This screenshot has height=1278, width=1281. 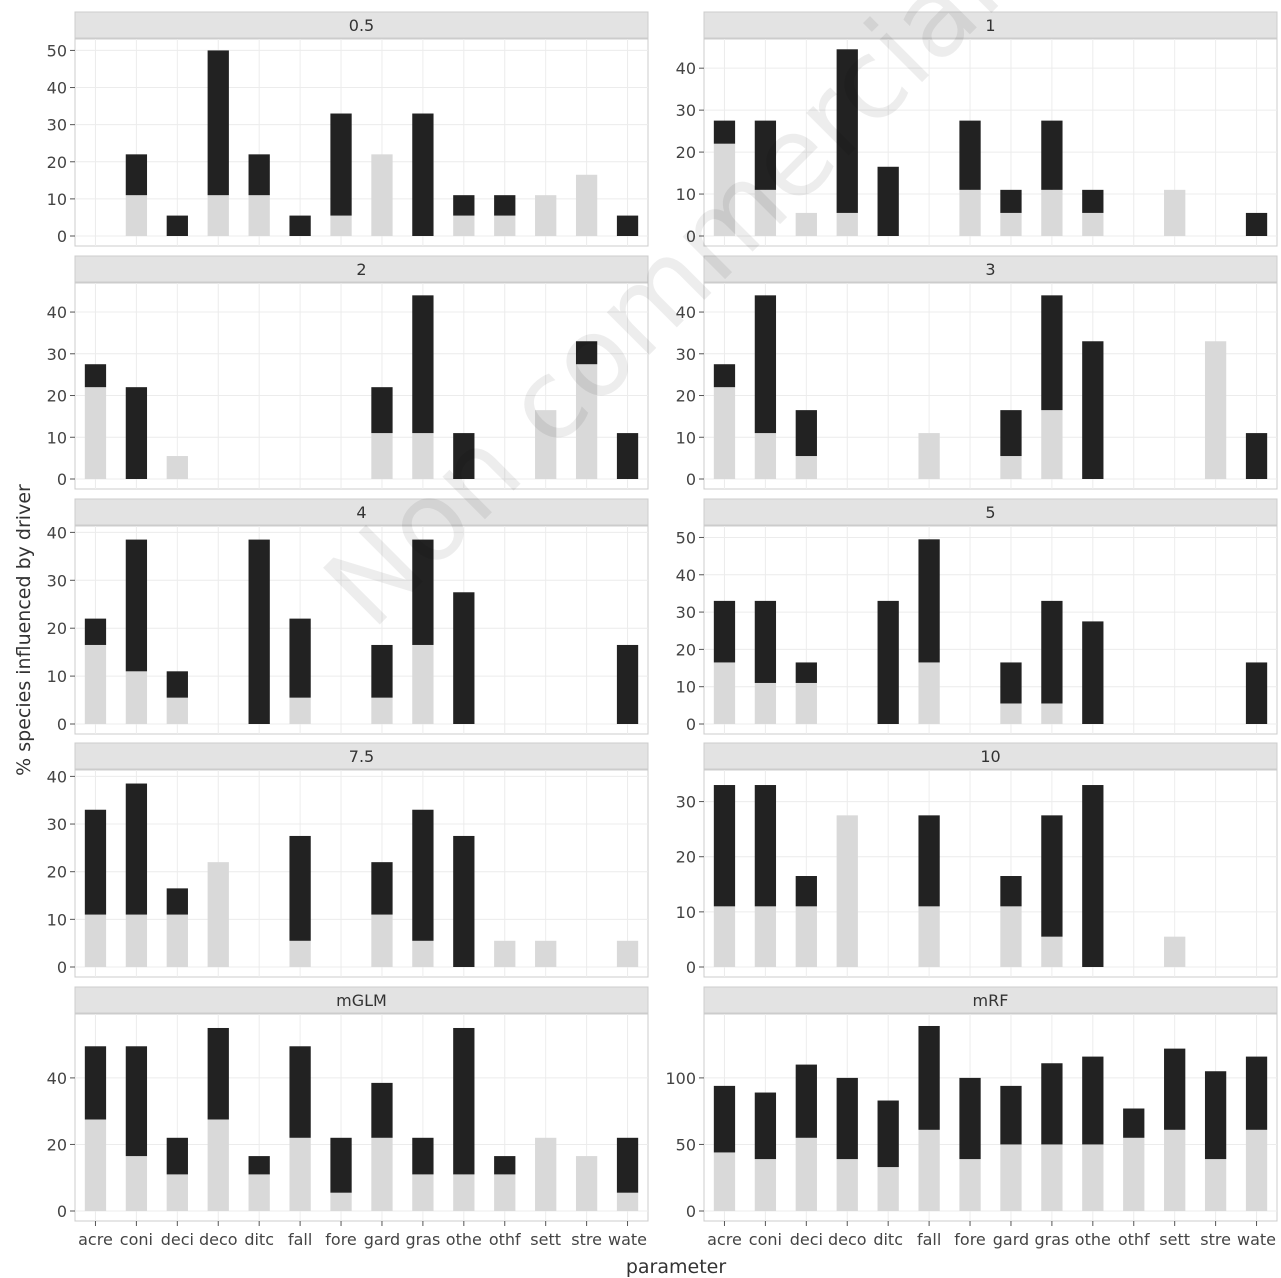 What do you see at coordinates (1011, 1115) in the screenshot?
I see `bar-upper-gard` at bounding box center [1011, 1115].